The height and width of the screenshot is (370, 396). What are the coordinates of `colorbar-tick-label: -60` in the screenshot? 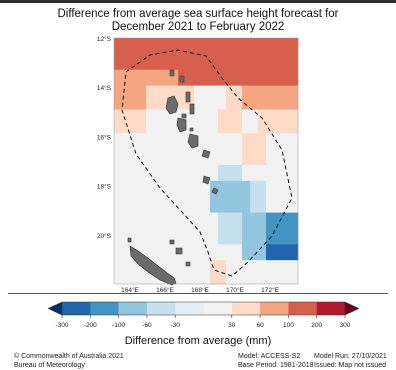 It's located at (147, 325).